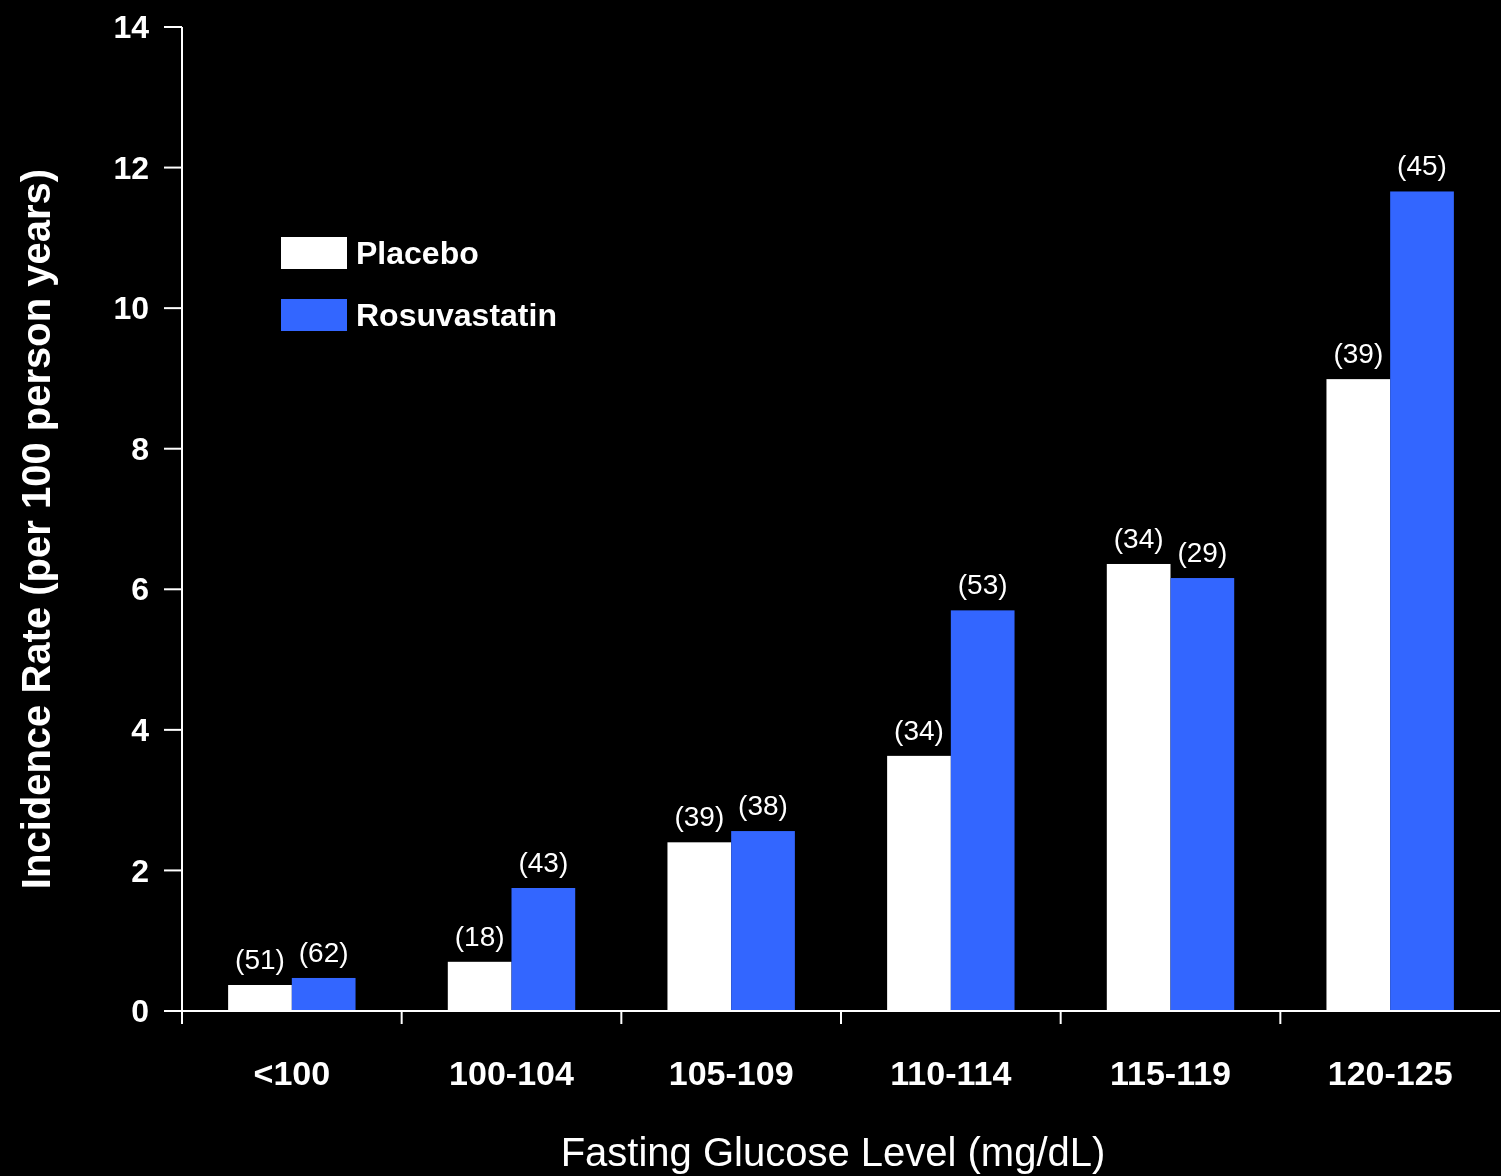 The image size is (1501, 1176). Describe the element at coordinates (982, 585) in the screenshot. I see `annotation: (53)` at that location.